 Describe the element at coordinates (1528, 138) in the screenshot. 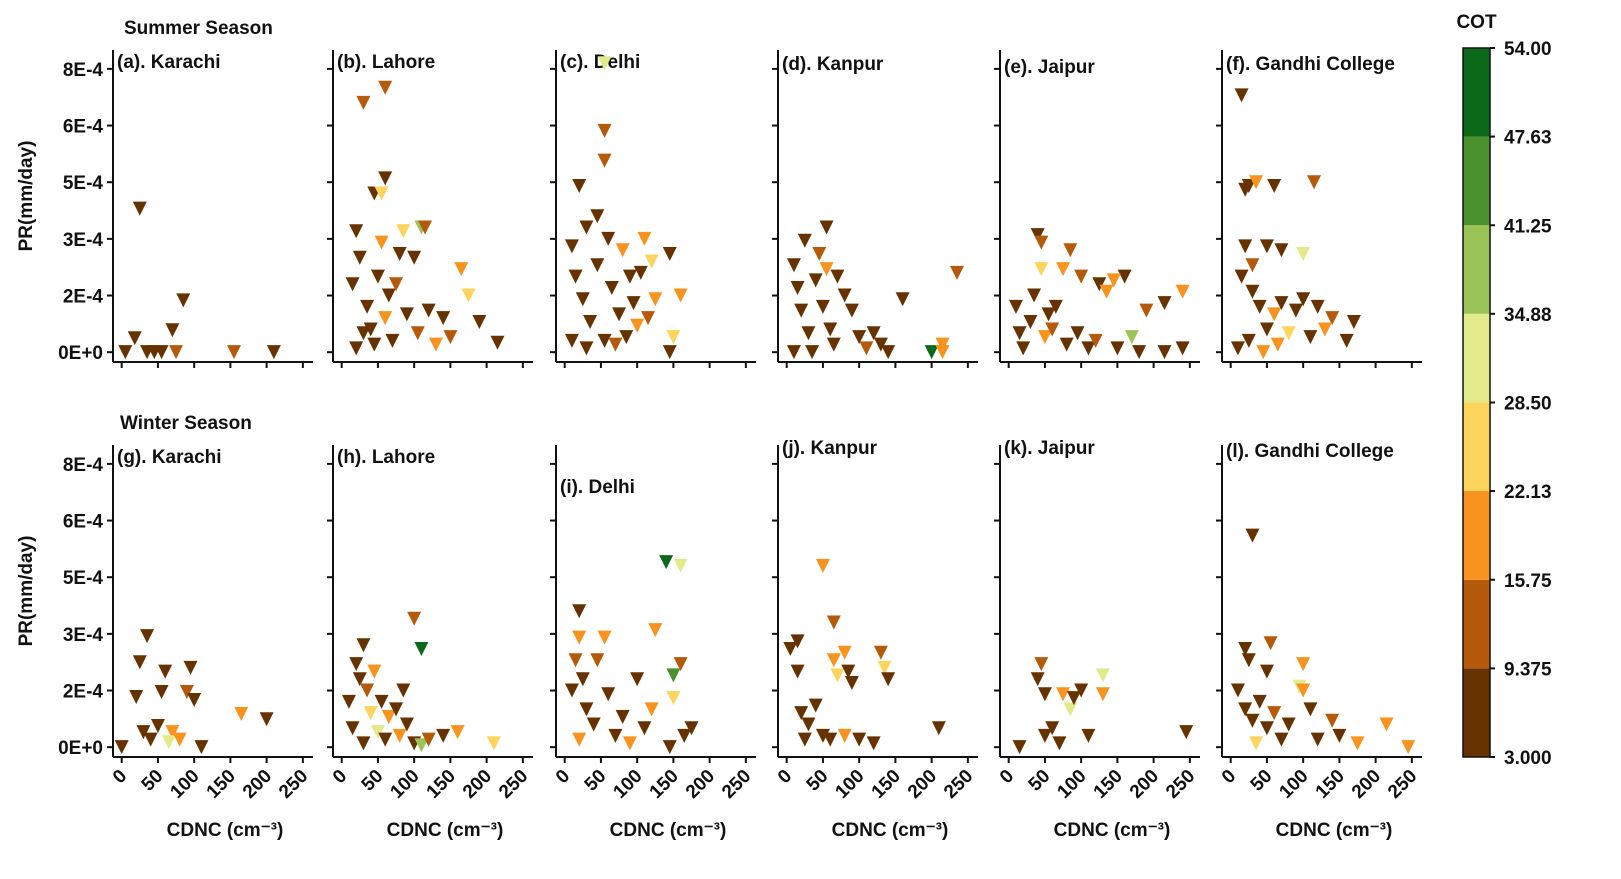

I see `colorbar-tick-label: 47.63` at that location.